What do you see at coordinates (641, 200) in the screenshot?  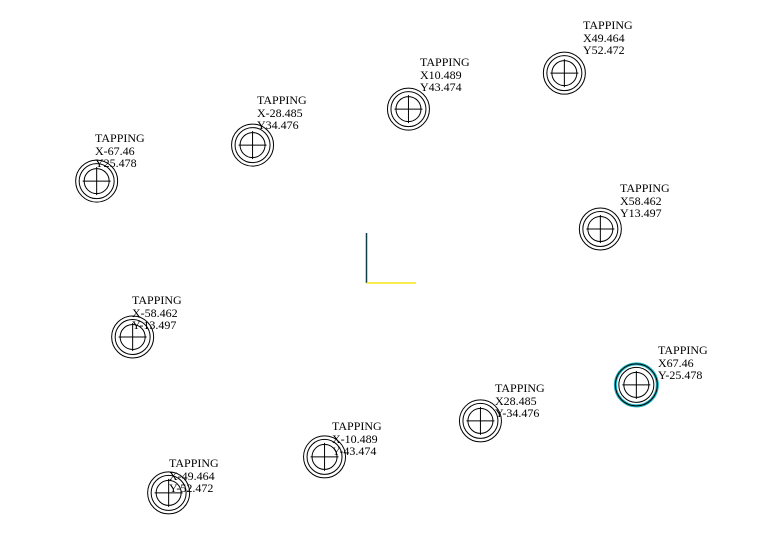 I see `x-coordinate-text: X58.462` at bounding box center [641, 200].